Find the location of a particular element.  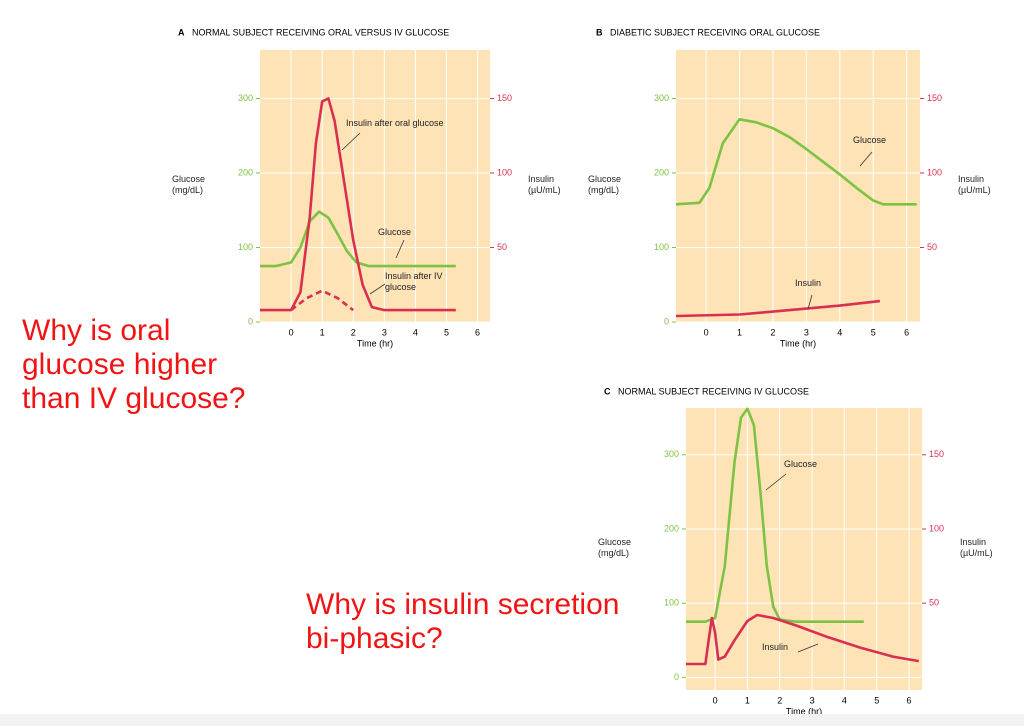

series-label: Insulin after oral glucose is located at coordinates (395, 123).